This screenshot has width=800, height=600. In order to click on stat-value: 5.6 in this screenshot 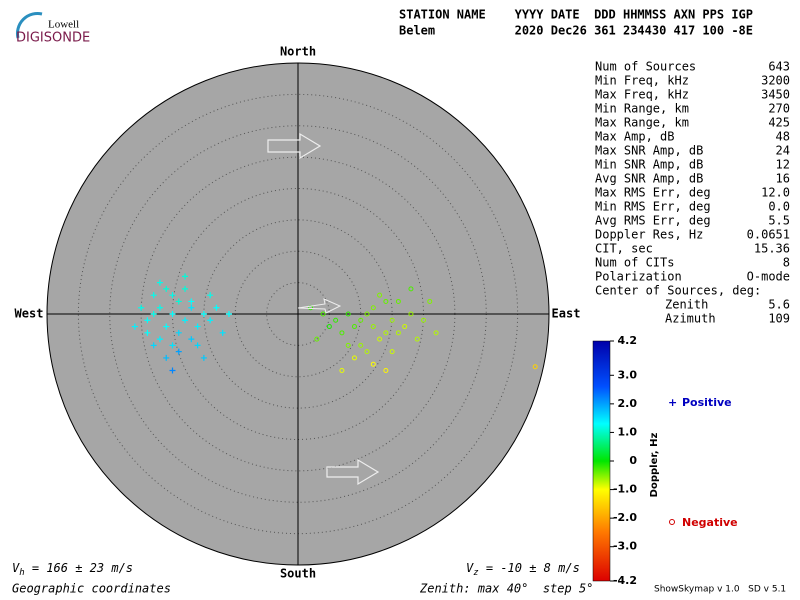, I will do `click(779, 305)`.